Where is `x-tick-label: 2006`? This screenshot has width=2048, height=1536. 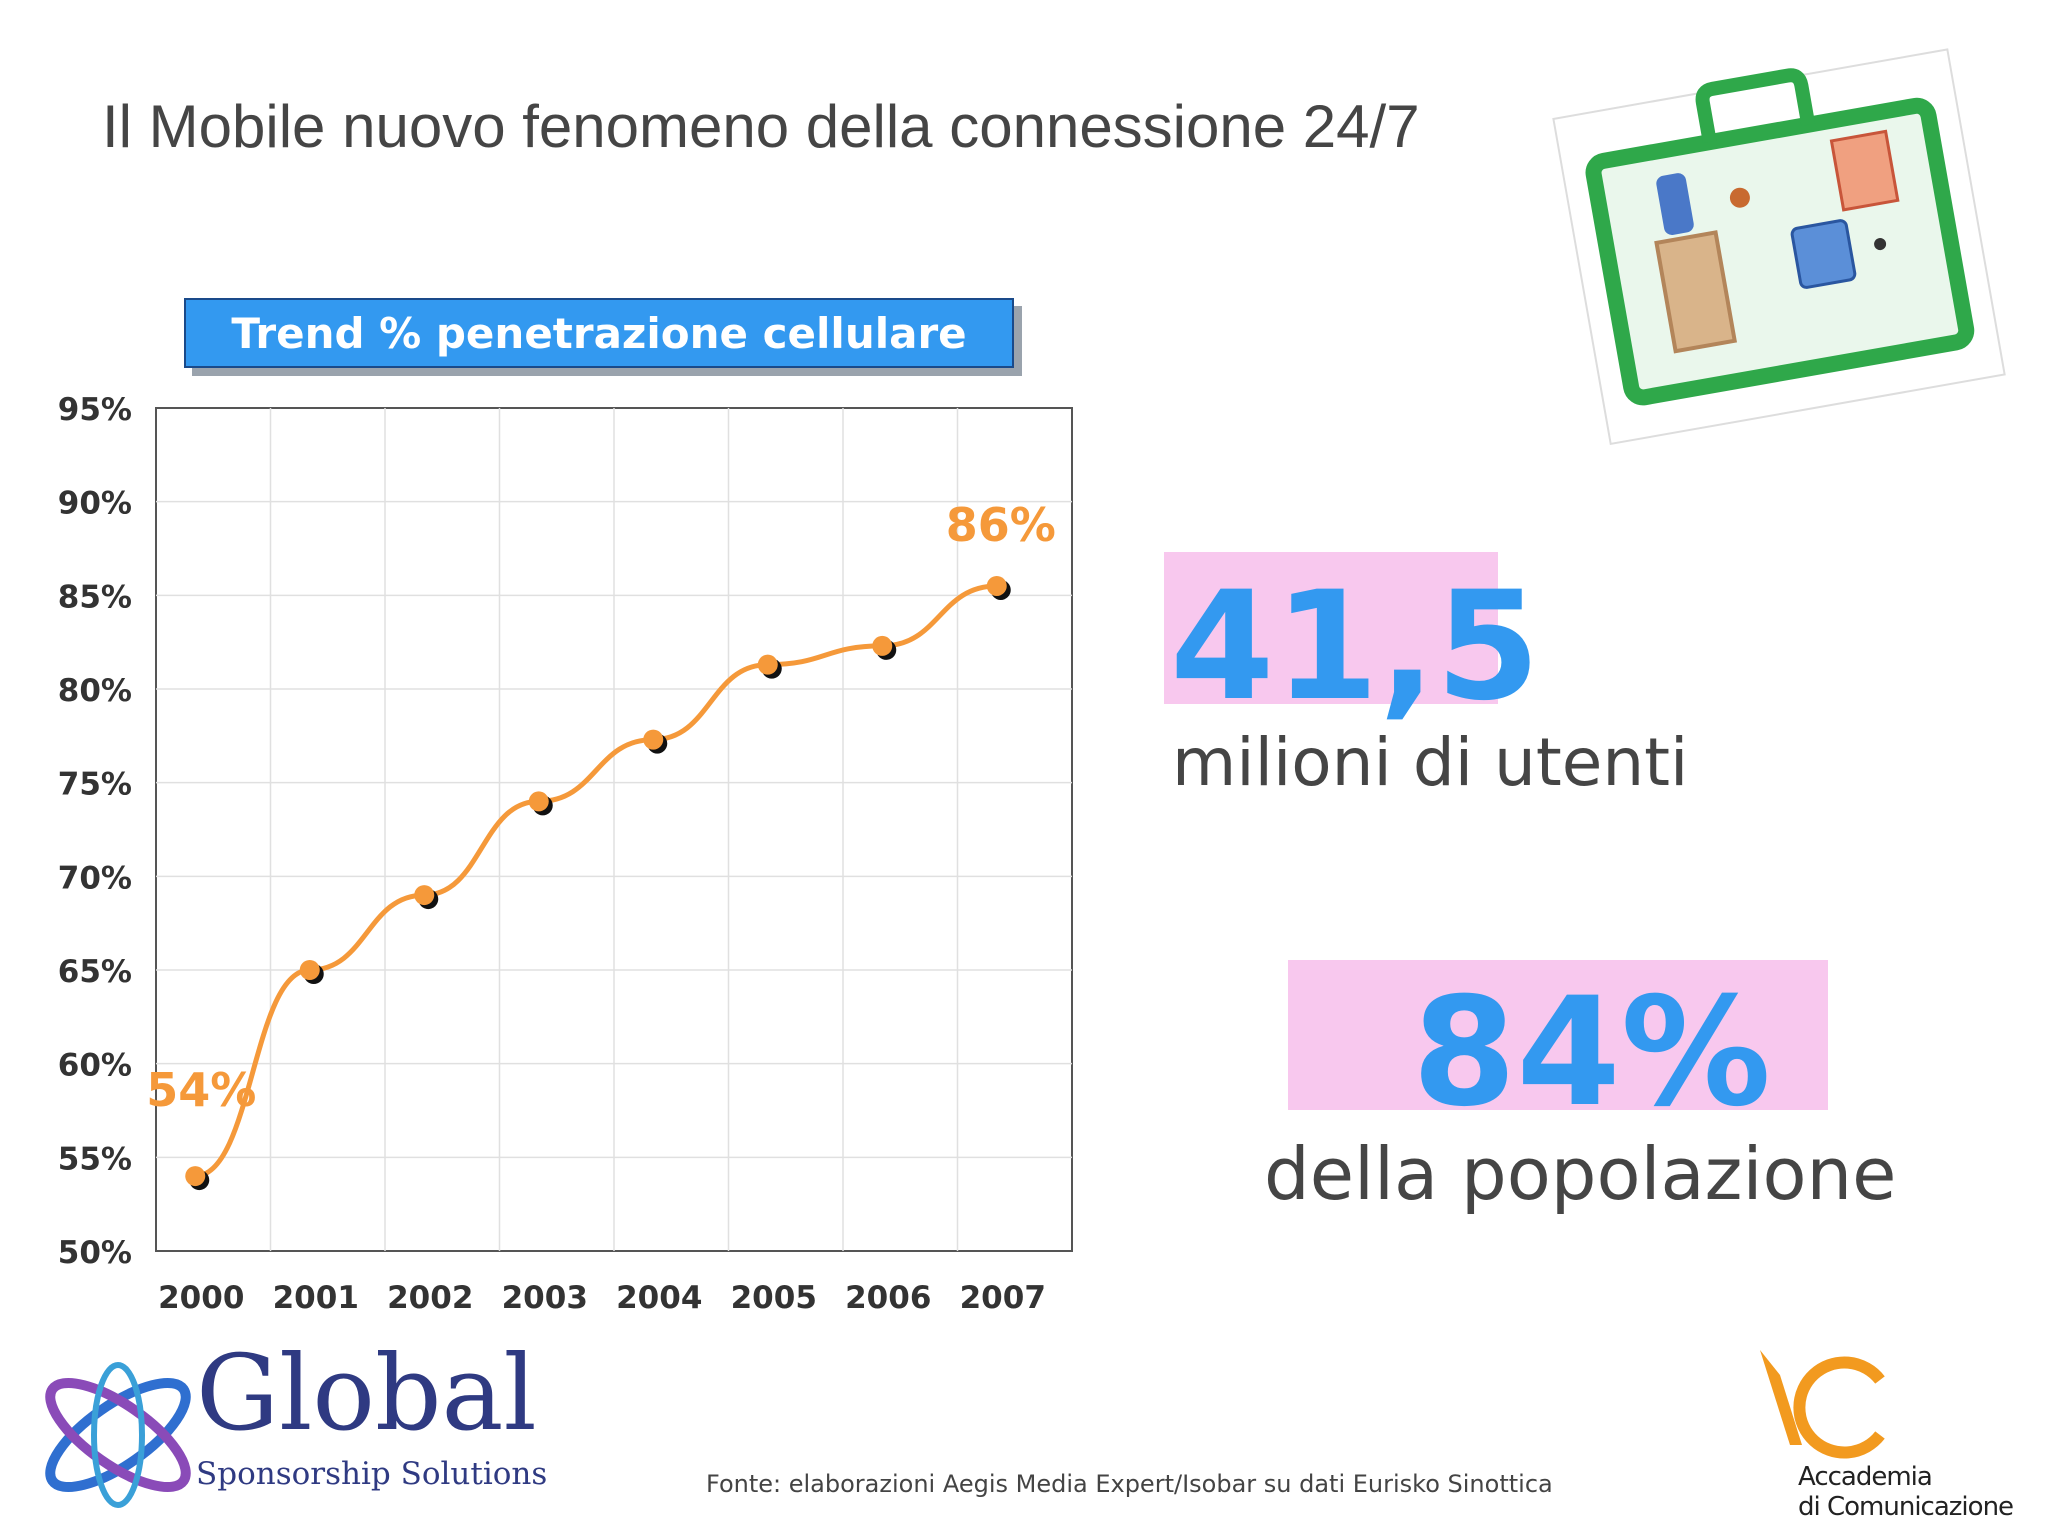
x-tick-label: 2006 is located at coordinates (888, 1298).